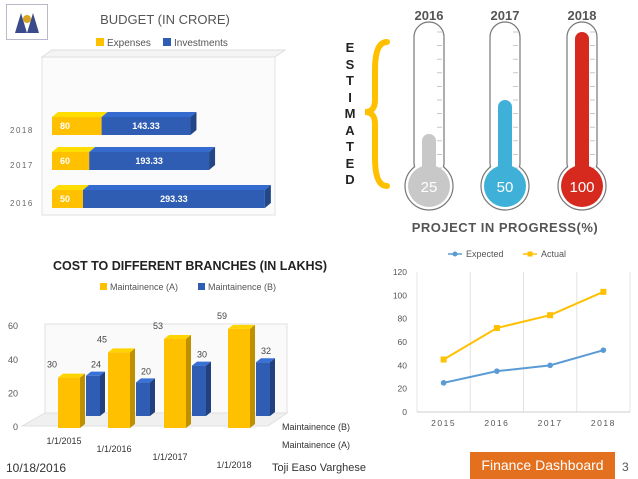  Describe the element at coordinates (266, 351) in the screenshot. I see `data-label: 32` at that location.